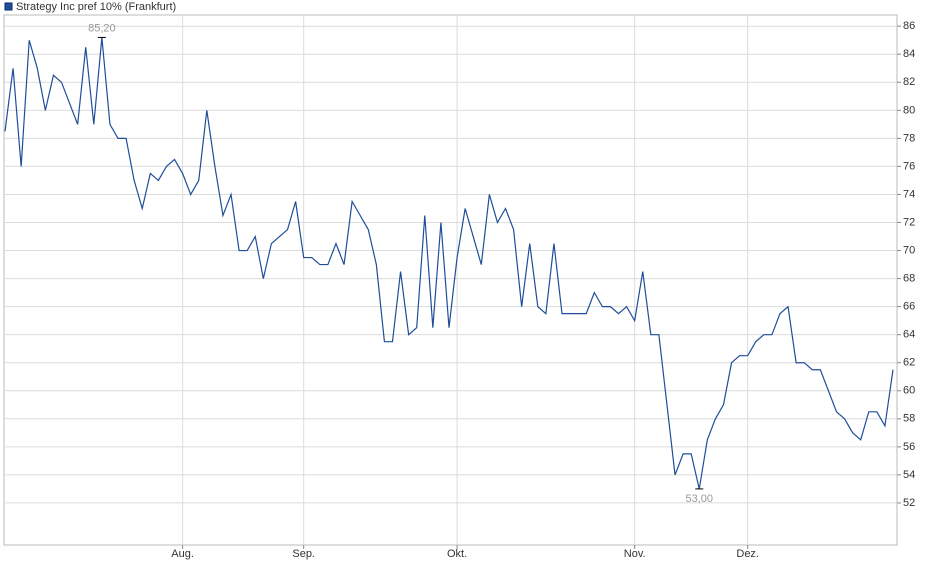 Image resolution: width=940 pixels, height=584 pixels. Describe the element at coordinates (909, 250) in the screenshot. I see `y-tick-label: 70` at that location.